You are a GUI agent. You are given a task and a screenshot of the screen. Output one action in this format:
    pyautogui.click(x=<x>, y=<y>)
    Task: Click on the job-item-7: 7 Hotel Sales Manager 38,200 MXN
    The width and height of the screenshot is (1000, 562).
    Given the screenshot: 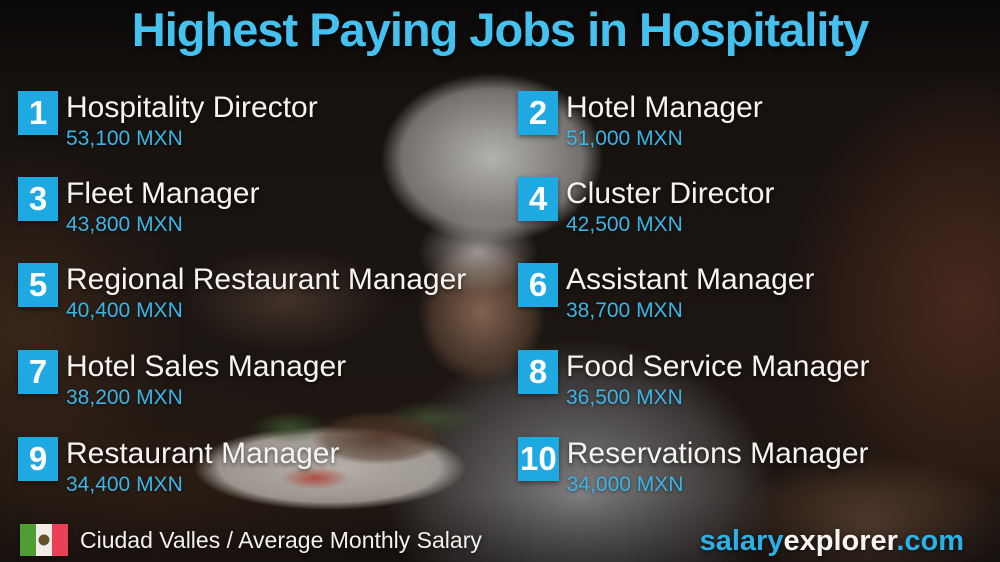 What is the action you would take?
    pyautogui.click(x=182, y=380)
    